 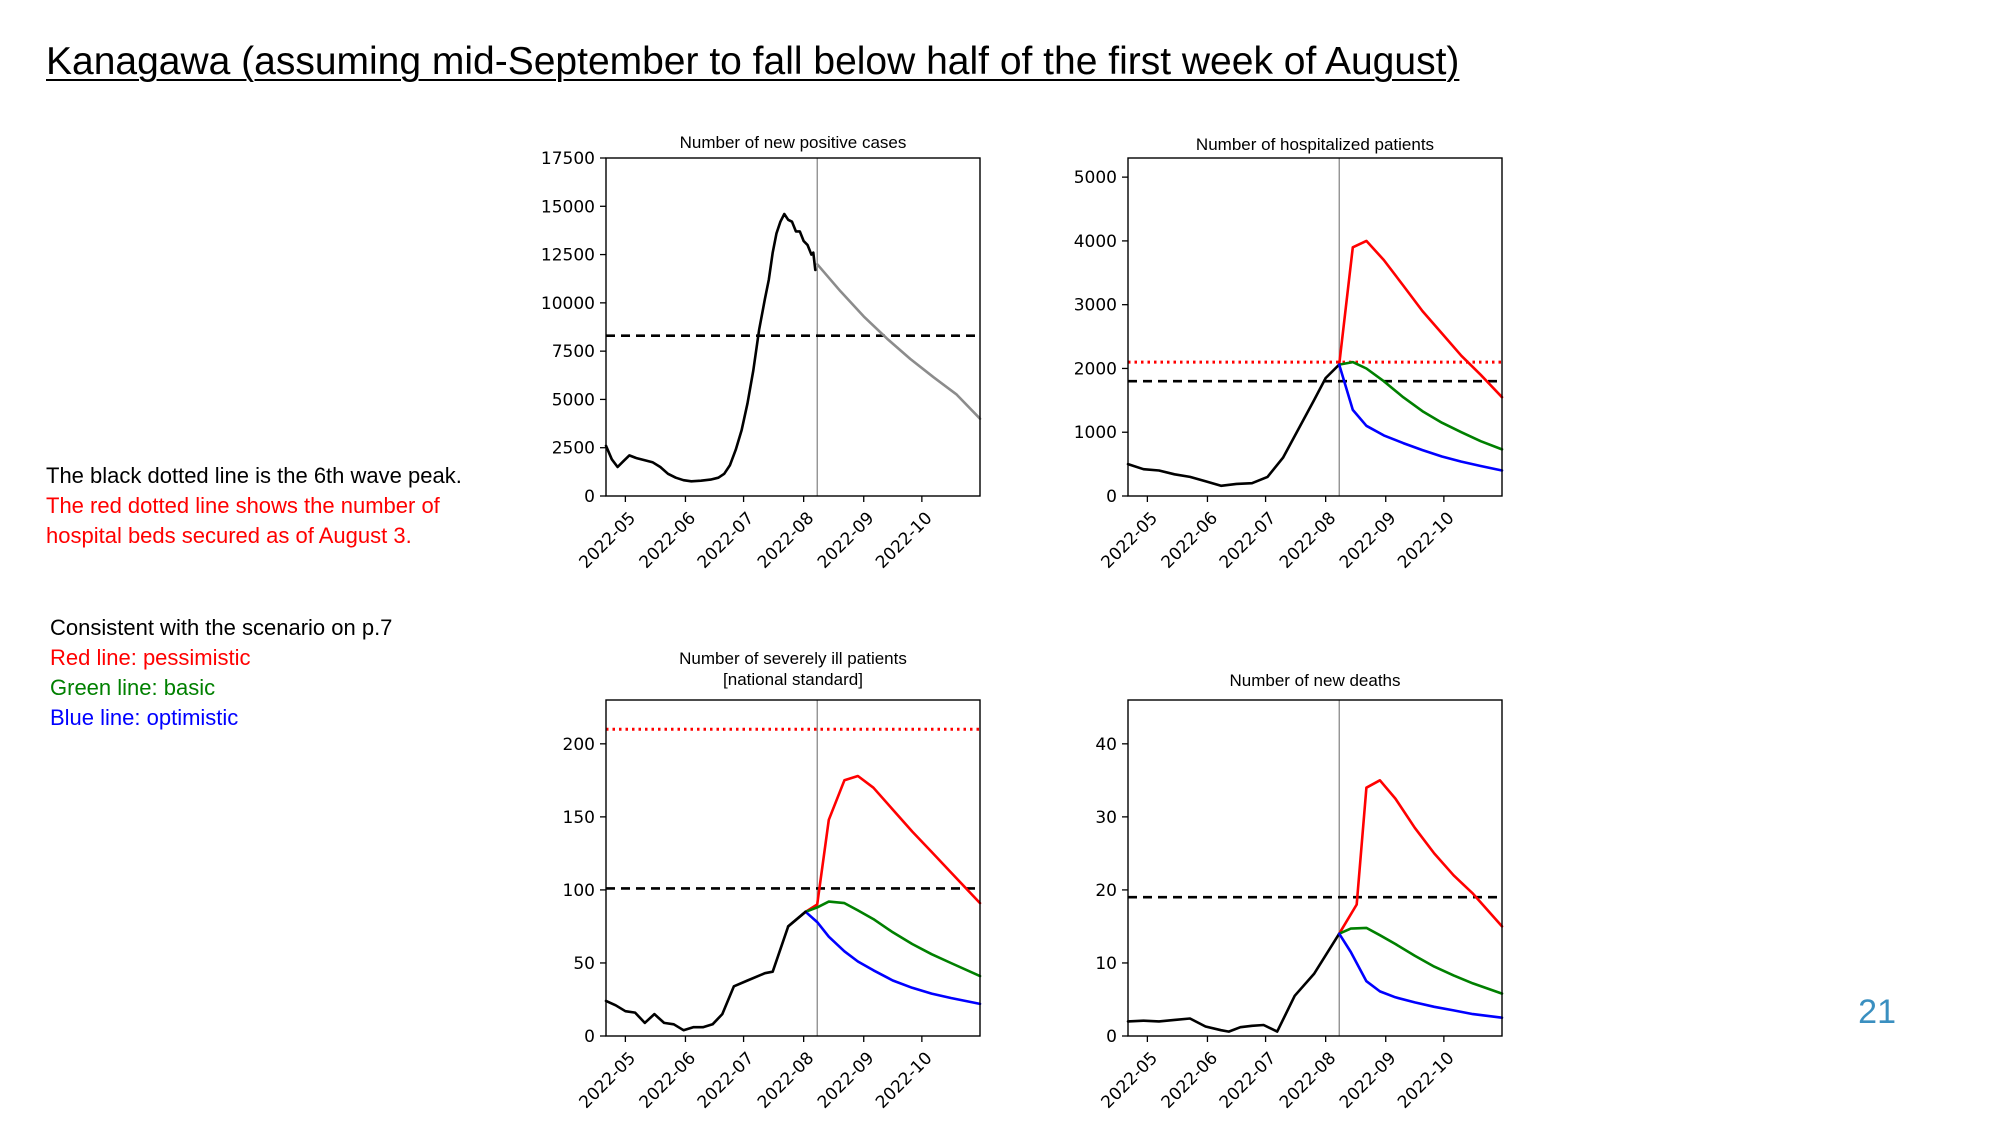 I want to click on y-tick-label: 15000, so click(x=568, y=207).